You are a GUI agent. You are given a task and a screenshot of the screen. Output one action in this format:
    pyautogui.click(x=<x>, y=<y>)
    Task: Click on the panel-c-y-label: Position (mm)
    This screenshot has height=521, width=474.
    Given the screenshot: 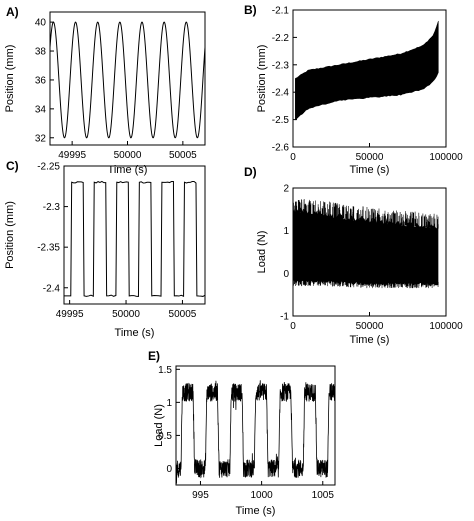 What is the action you would take?
    pyautogui.click(x=10, y=235)
    